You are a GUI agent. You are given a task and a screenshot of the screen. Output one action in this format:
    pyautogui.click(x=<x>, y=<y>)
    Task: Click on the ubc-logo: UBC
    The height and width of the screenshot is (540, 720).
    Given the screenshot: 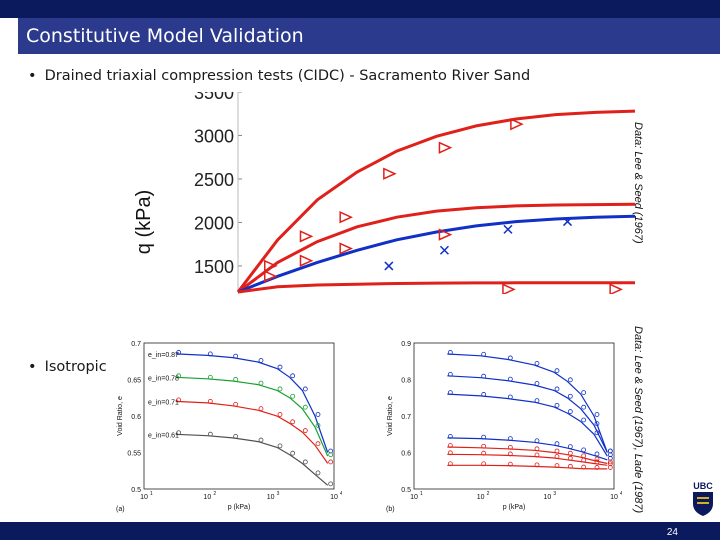 What is the action you would take?
    pyautogui.click(x=703, y=498)
    